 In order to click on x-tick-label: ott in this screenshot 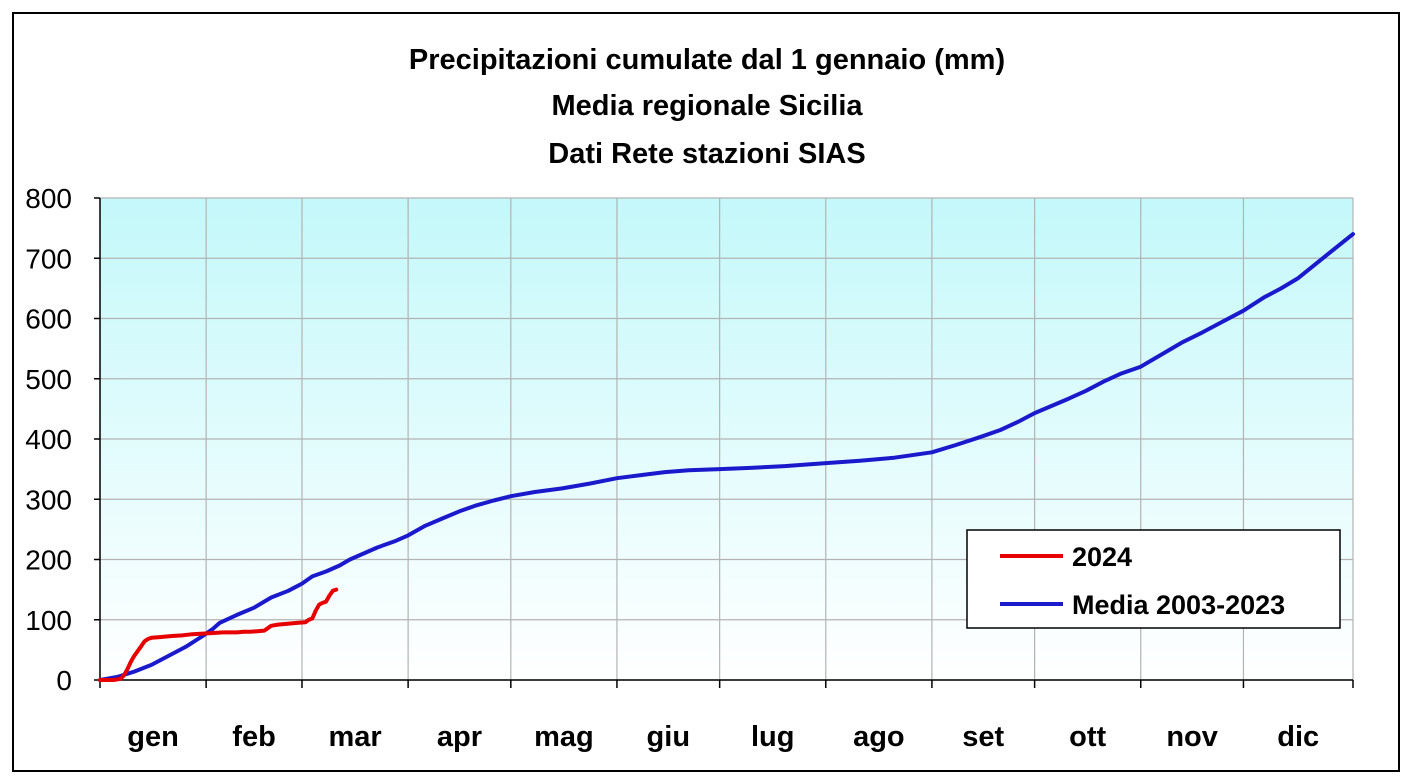, I will do `click(1087, 737)`.